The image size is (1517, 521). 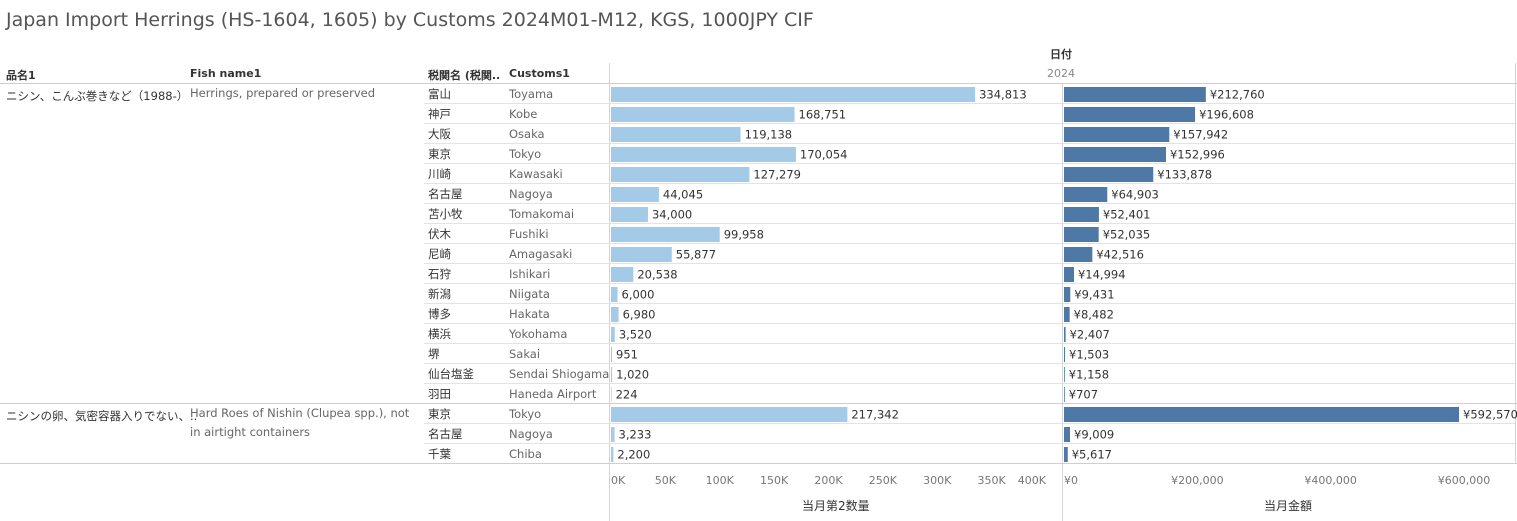 What do you see at coordinates (1226, 115) in the screenshot?
I see `value-label: ¥196,608` at bounding box center [1226, 115].